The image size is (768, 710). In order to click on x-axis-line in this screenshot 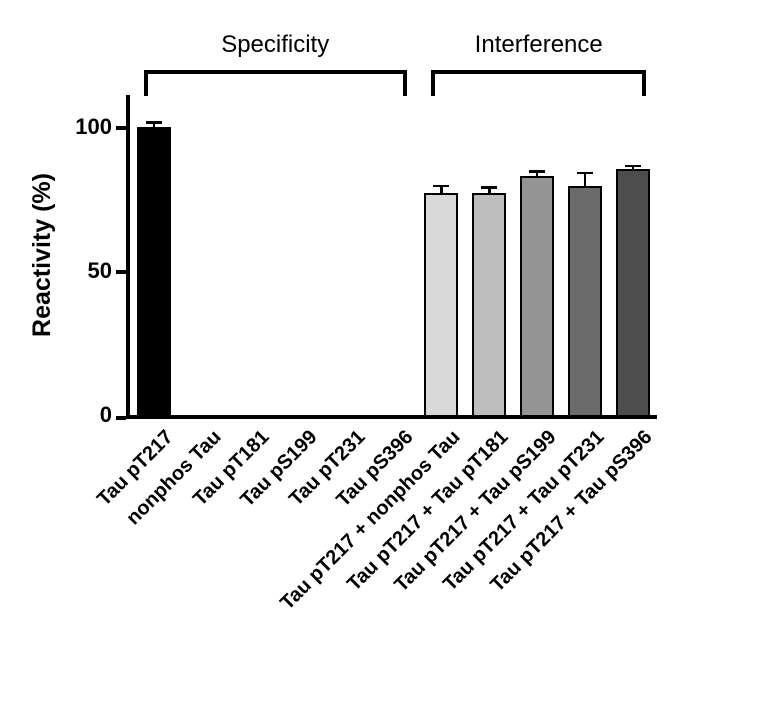, I will do `click(391, 417)`.